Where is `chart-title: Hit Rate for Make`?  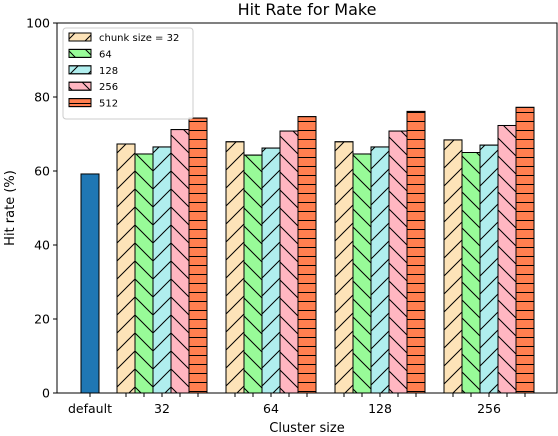
chart-title: Hit Rate for Make is located at coordinates (307, 9).